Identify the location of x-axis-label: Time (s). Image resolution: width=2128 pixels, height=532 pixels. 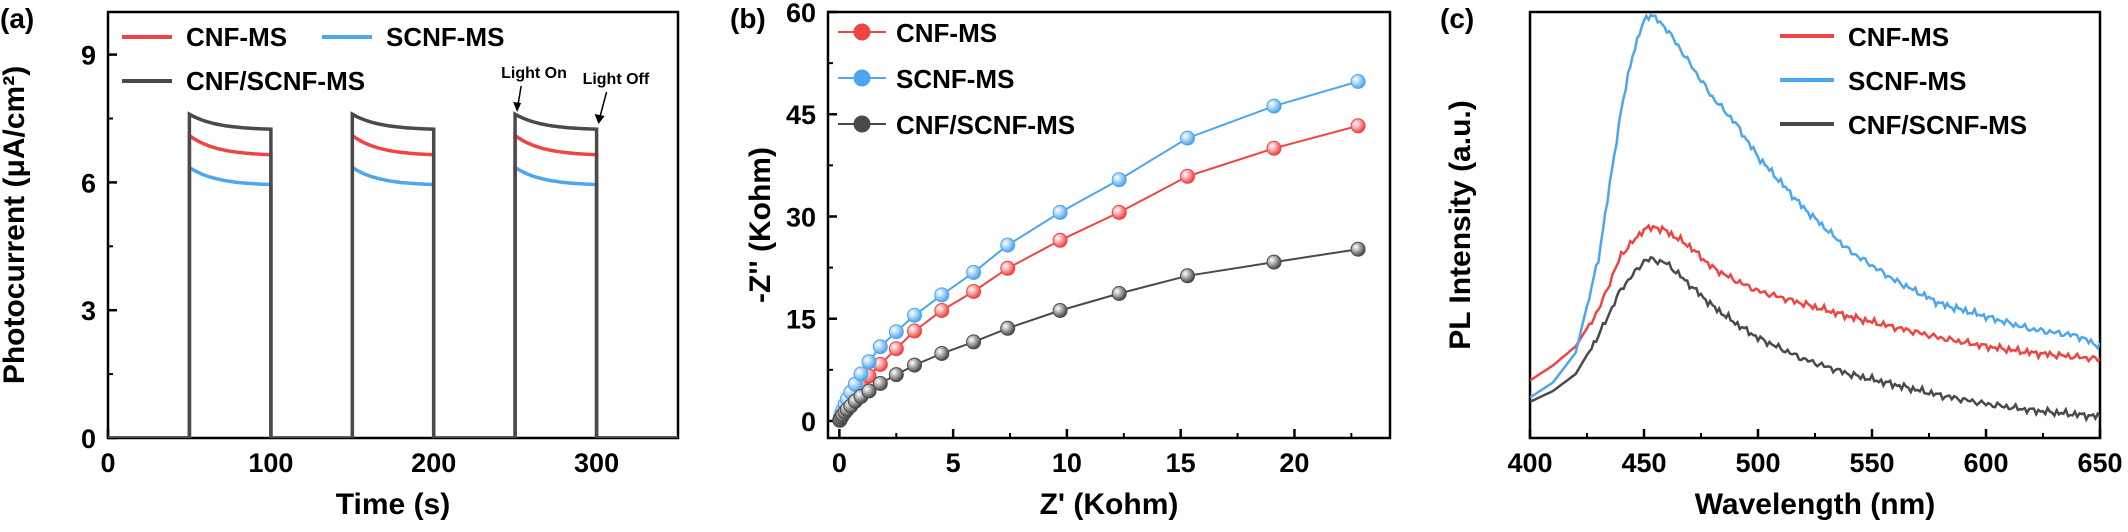
(393, 504).